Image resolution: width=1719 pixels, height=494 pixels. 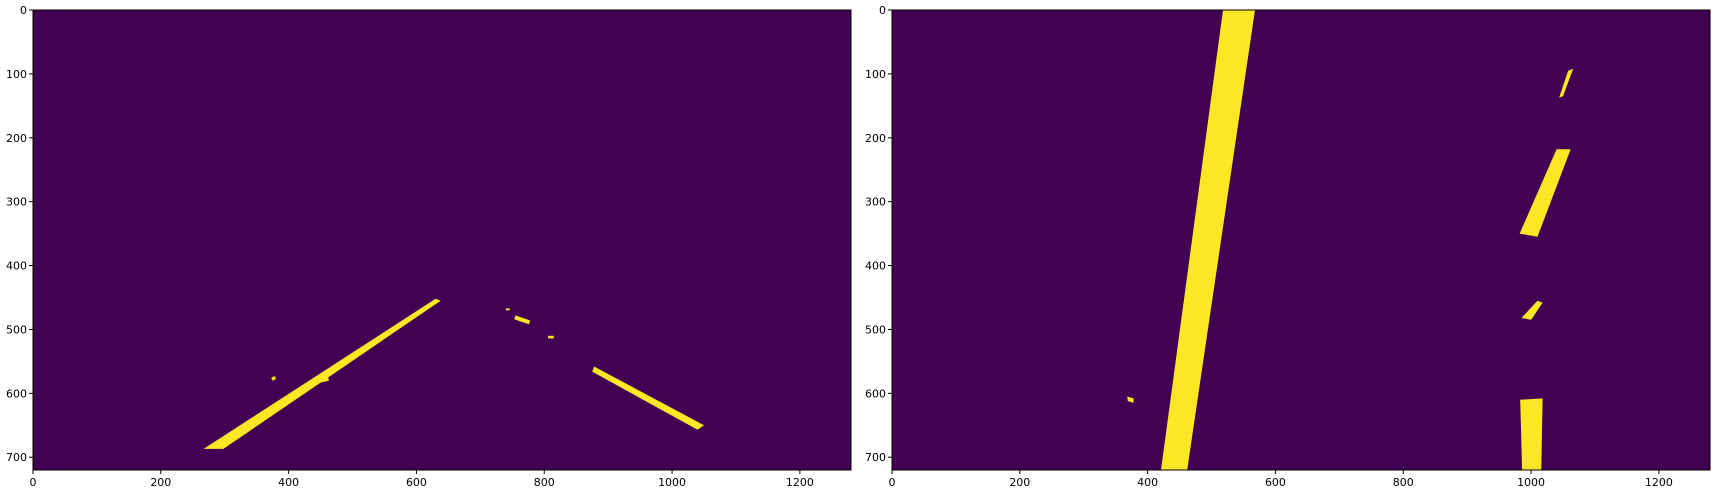 What do you see at coordinates (1545, 193) in the screenshot?
I see `mask-region-right-mid-segment` at bounding box center [1545, 193].